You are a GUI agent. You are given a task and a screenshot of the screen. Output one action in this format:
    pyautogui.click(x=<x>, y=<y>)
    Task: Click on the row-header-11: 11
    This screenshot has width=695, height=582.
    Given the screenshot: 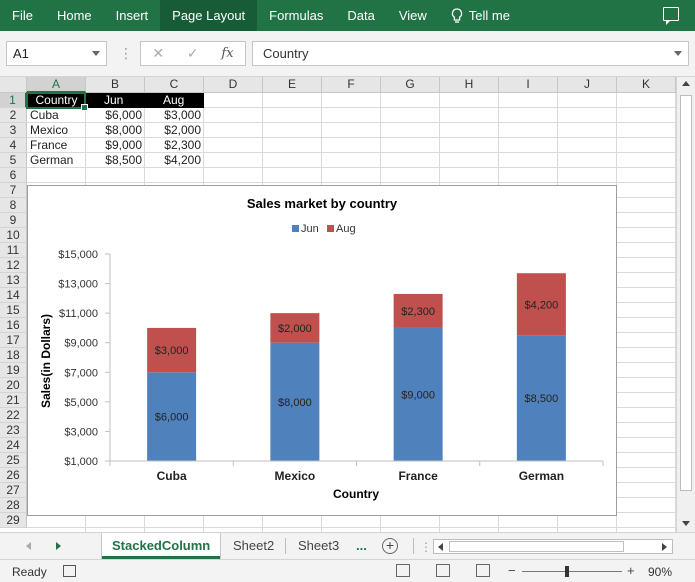 What is the action you would take?
    pyautogui.click(x=13, y=250)
    